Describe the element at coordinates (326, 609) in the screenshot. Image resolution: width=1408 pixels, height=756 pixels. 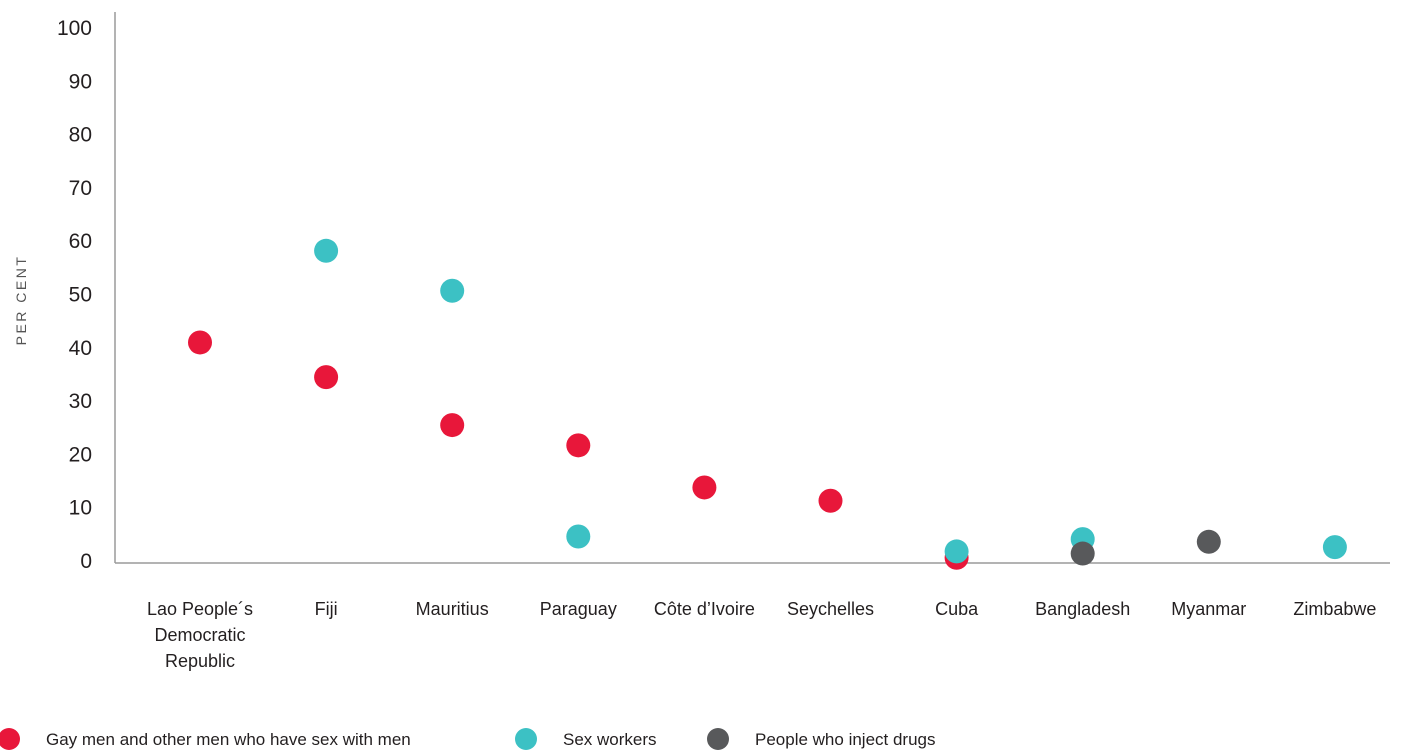
I see `x-category-label: Fiji` at that location.